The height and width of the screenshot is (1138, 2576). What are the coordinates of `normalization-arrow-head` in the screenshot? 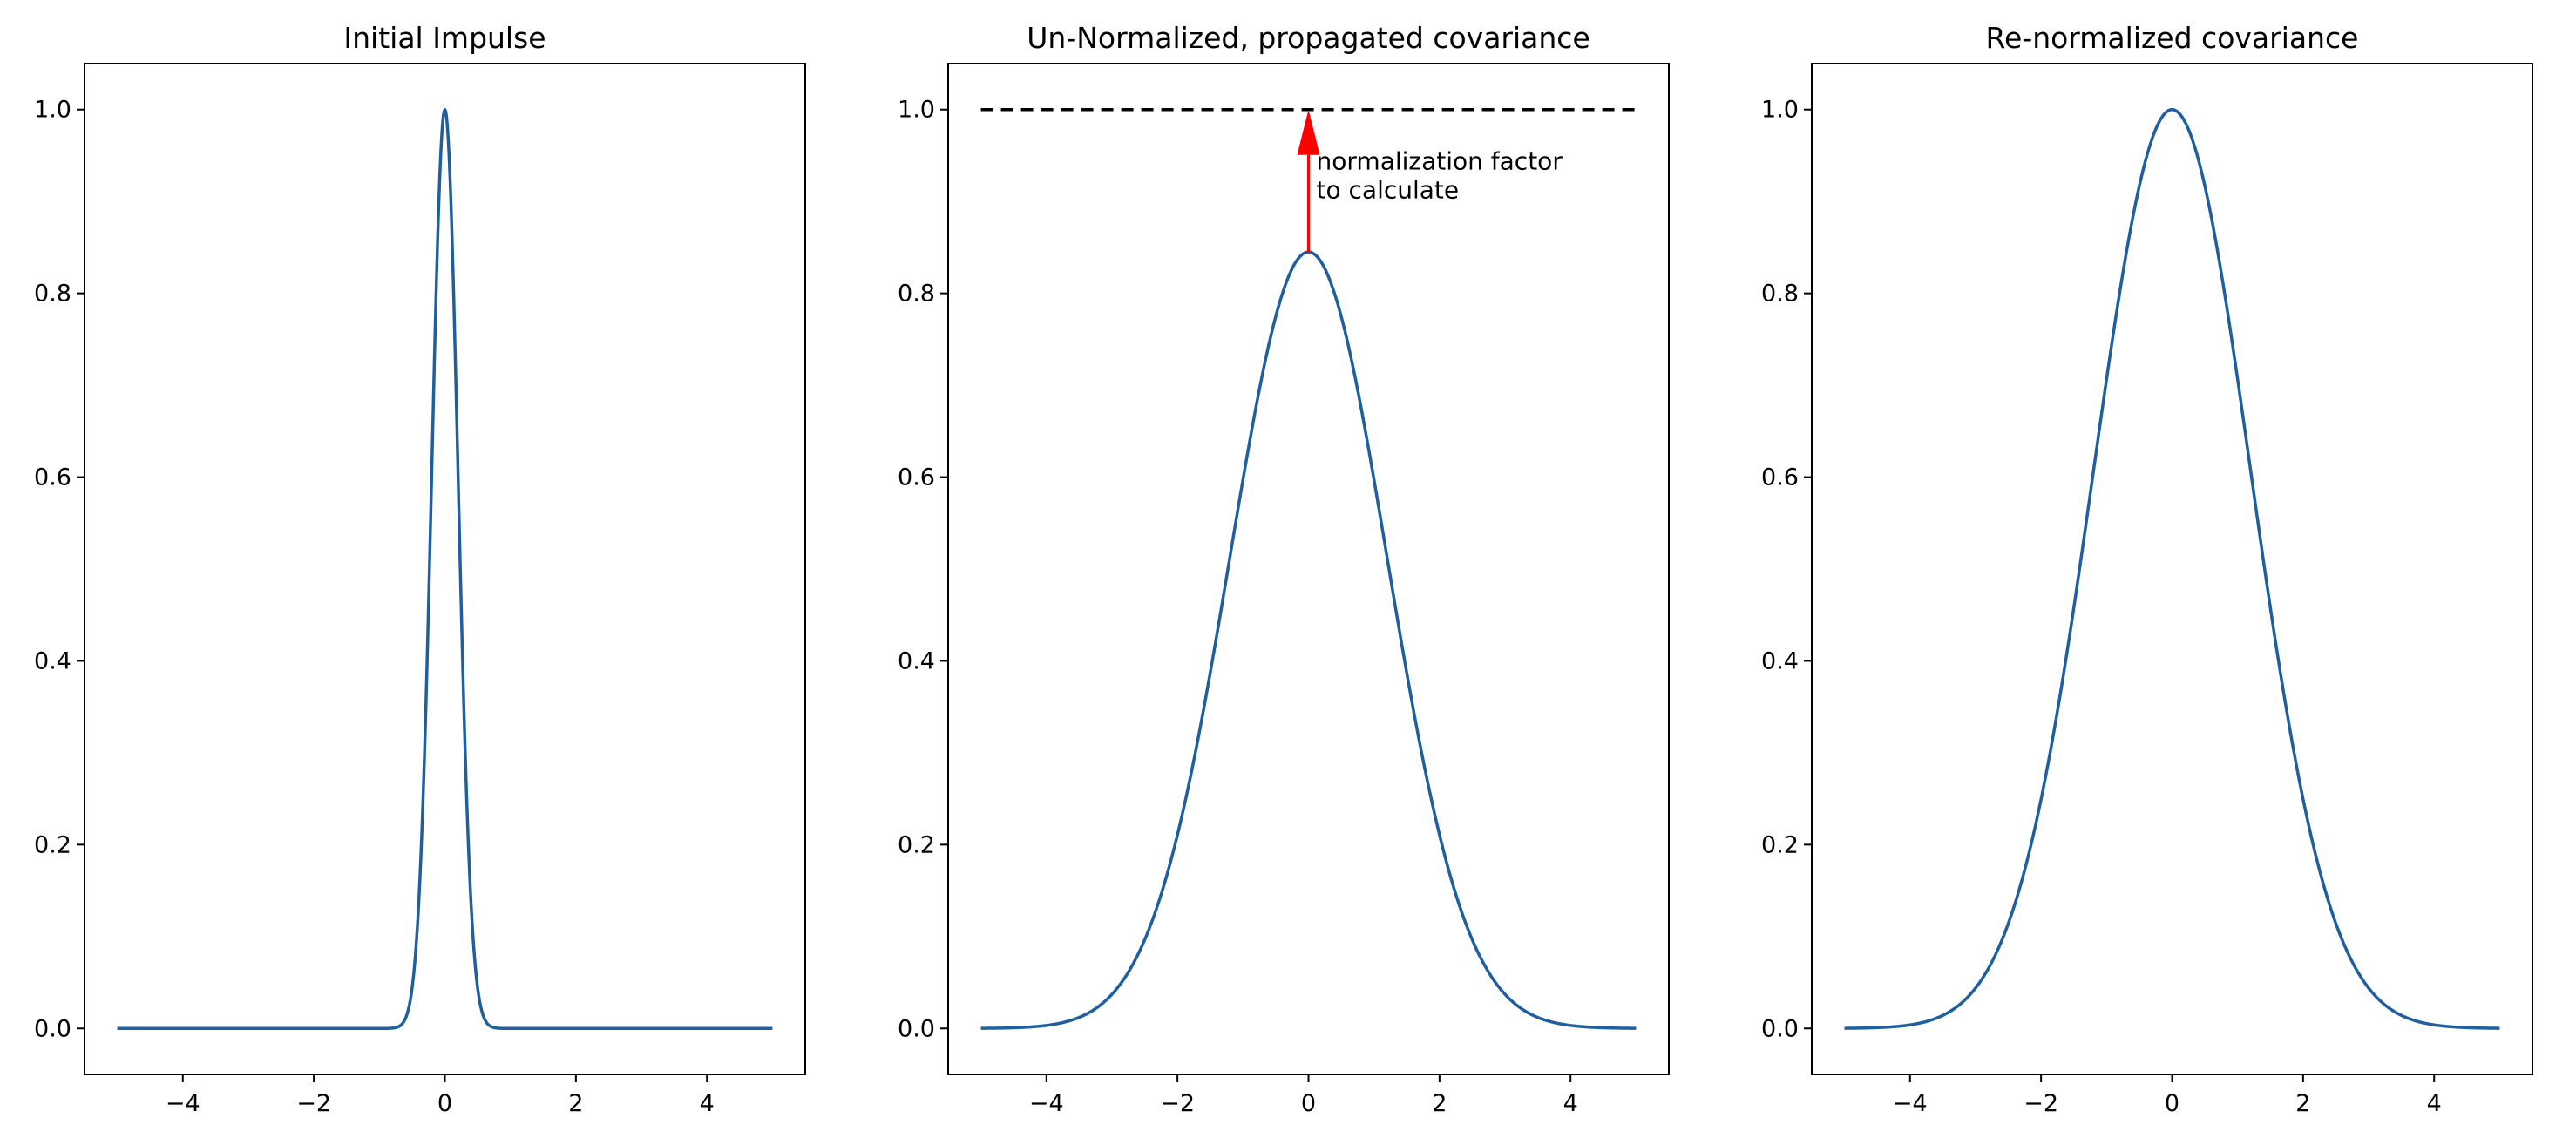 It's located at (1309, 132).